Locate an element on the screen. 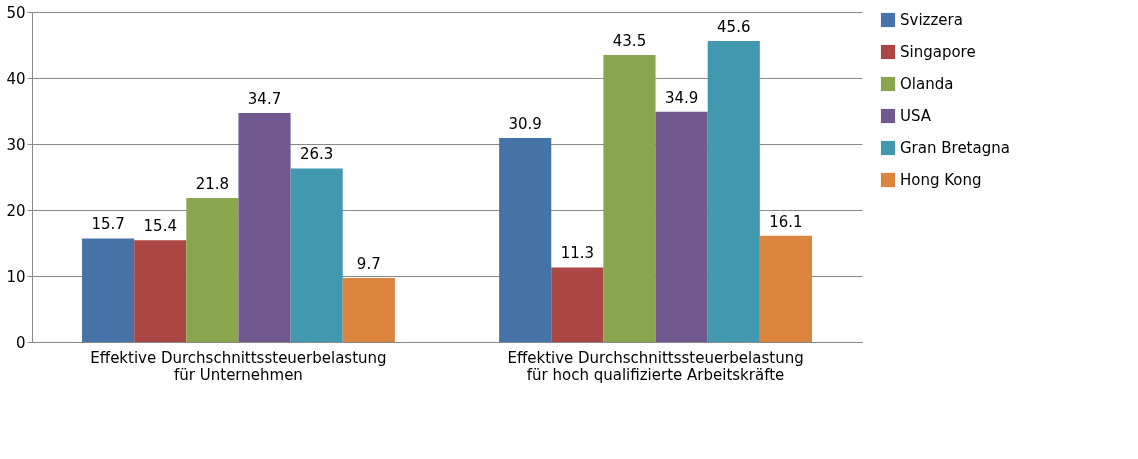  data-label: 34.7 is located at coordinates (264, 98).